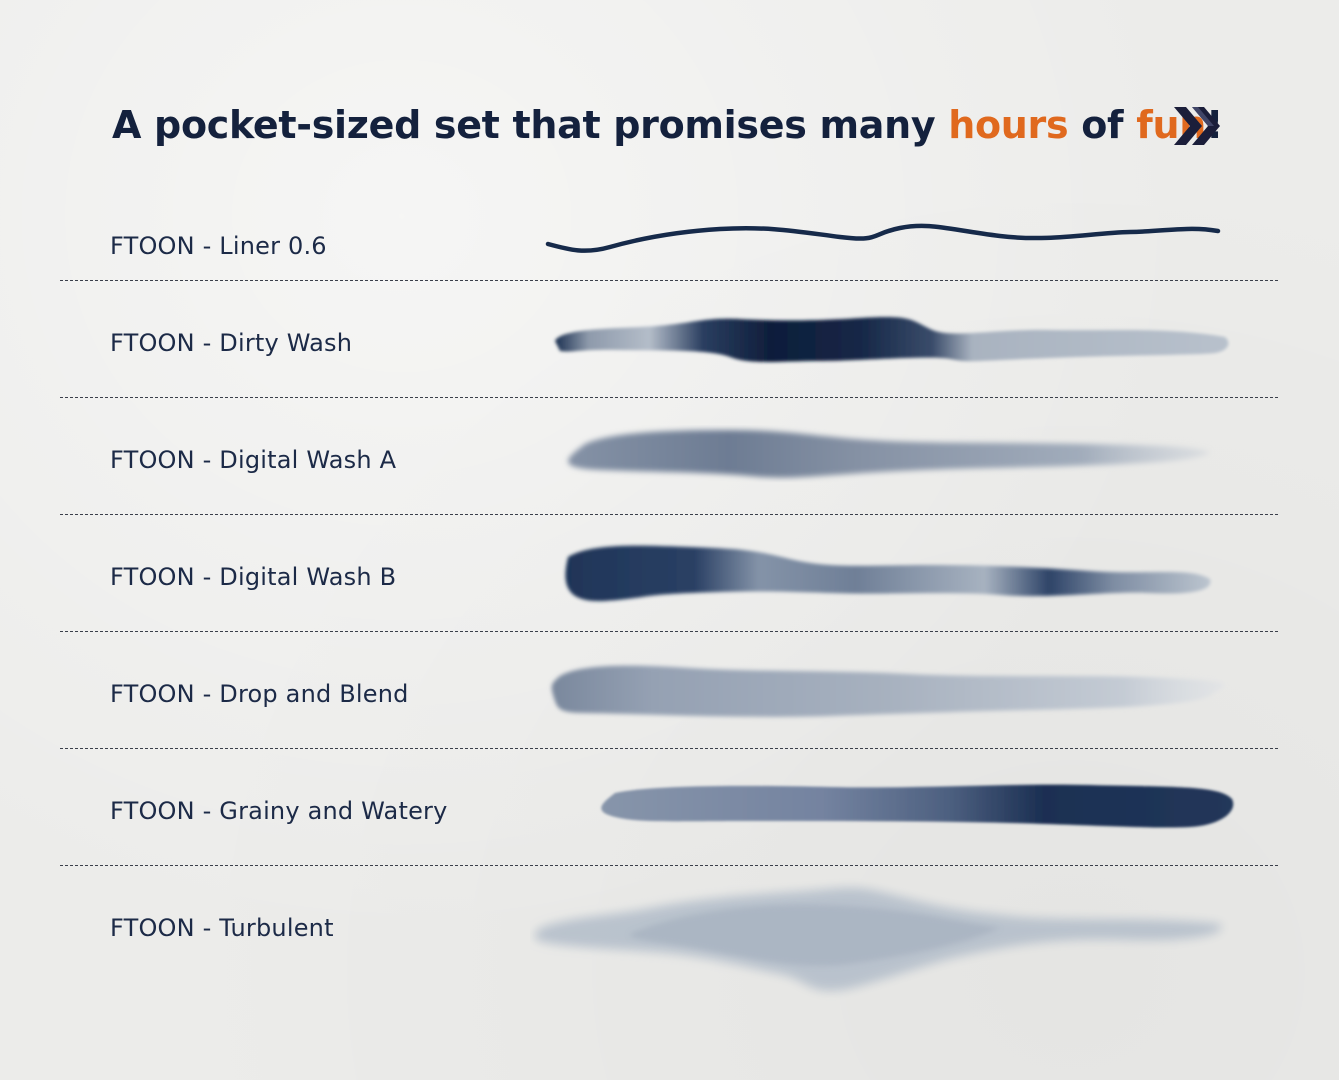 Image resolution: width=1339 pixels, height=1080 pixels. Describe the element at coordinates (917, 806) in the screenshot. I see `brush-stroke-grainy-and-watery` at that location.